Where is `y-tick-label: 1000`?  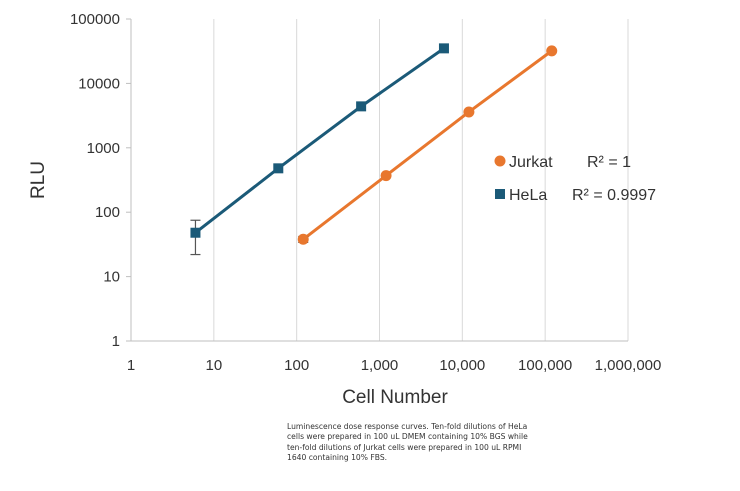
y-tick-label: 1000 is located at coordinates (103, 148).